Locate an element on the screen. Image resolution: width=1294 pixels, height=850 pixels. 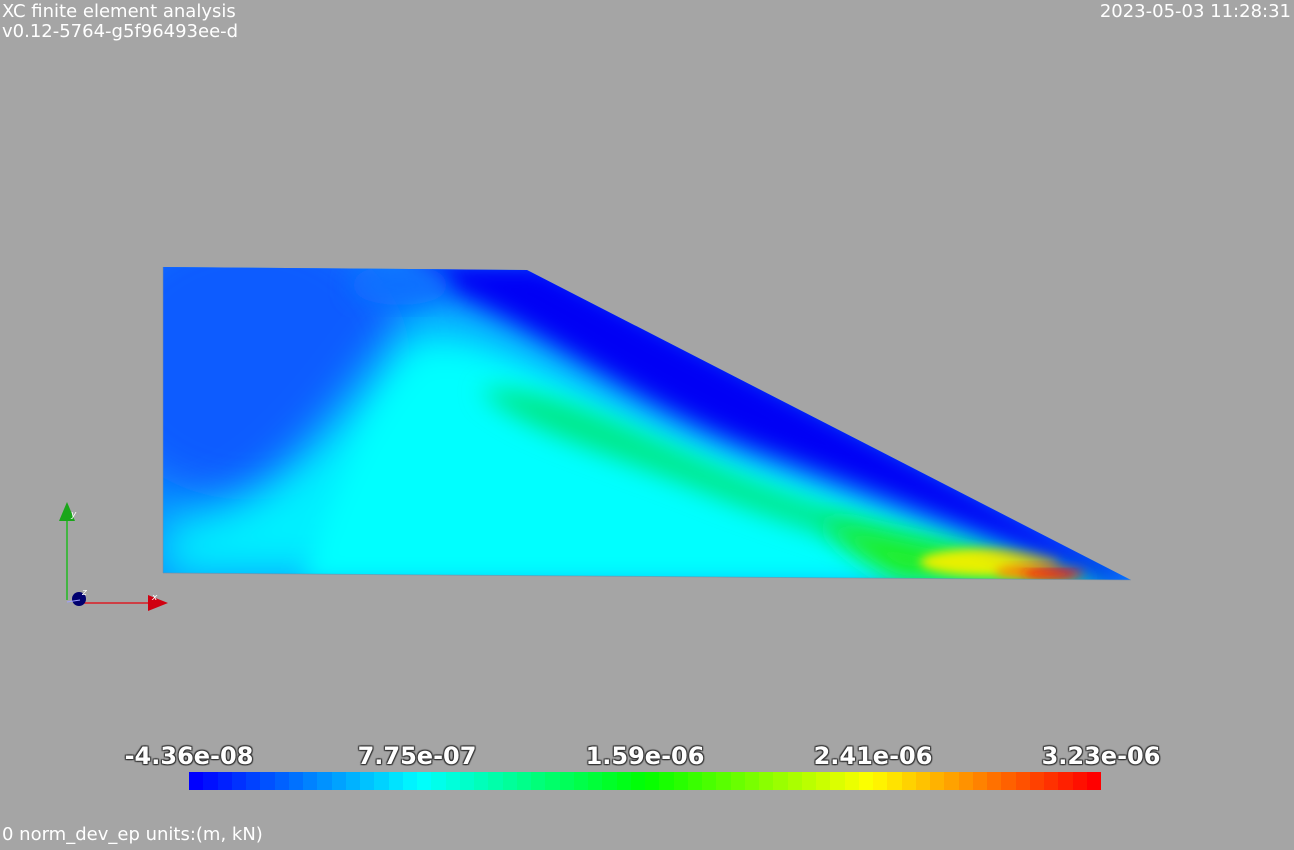
timestamp-label: 2023-05-03 11:28:31 is located at coordinates (1195, 11).